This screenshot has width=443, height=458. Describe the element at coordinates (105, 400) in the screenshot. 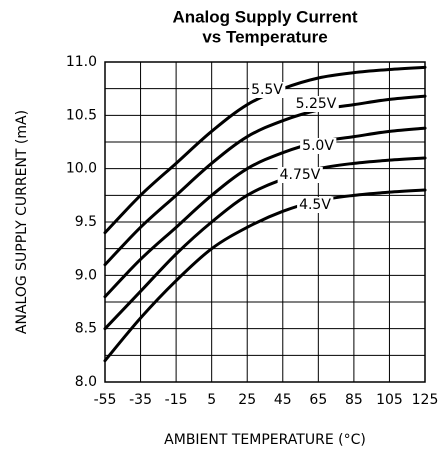

I see `x-tick-label: -55` at that location.